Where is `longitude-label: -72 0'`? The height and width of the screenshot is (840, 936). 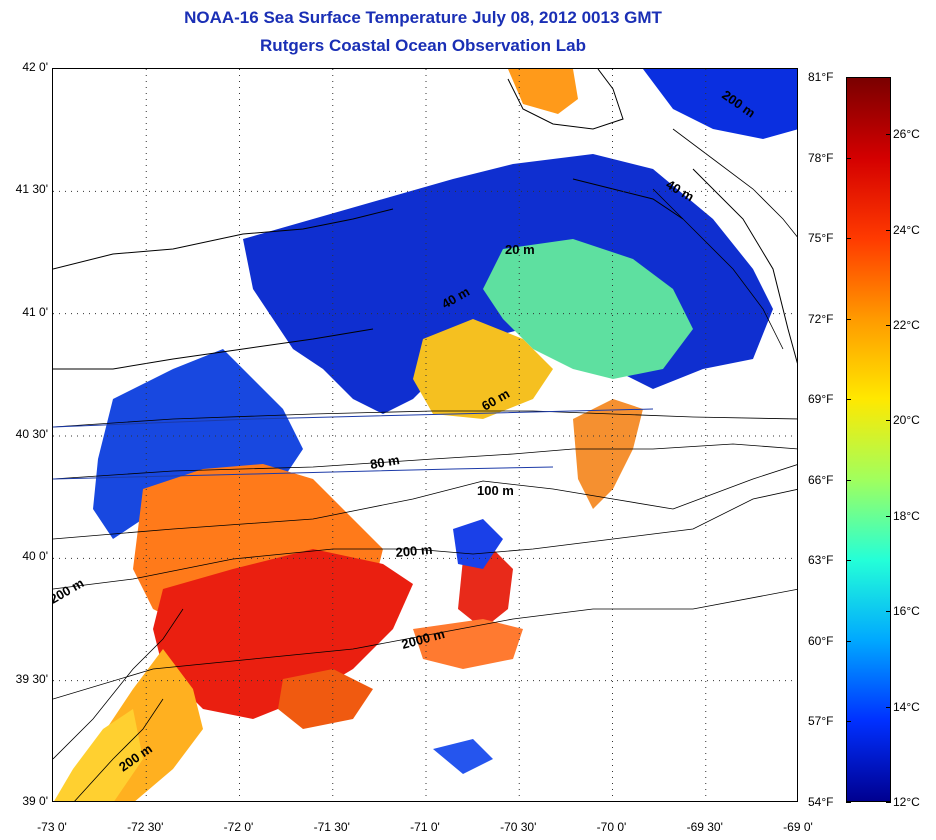 longitude-label: -72 0' is located at coordinates (238, 827).